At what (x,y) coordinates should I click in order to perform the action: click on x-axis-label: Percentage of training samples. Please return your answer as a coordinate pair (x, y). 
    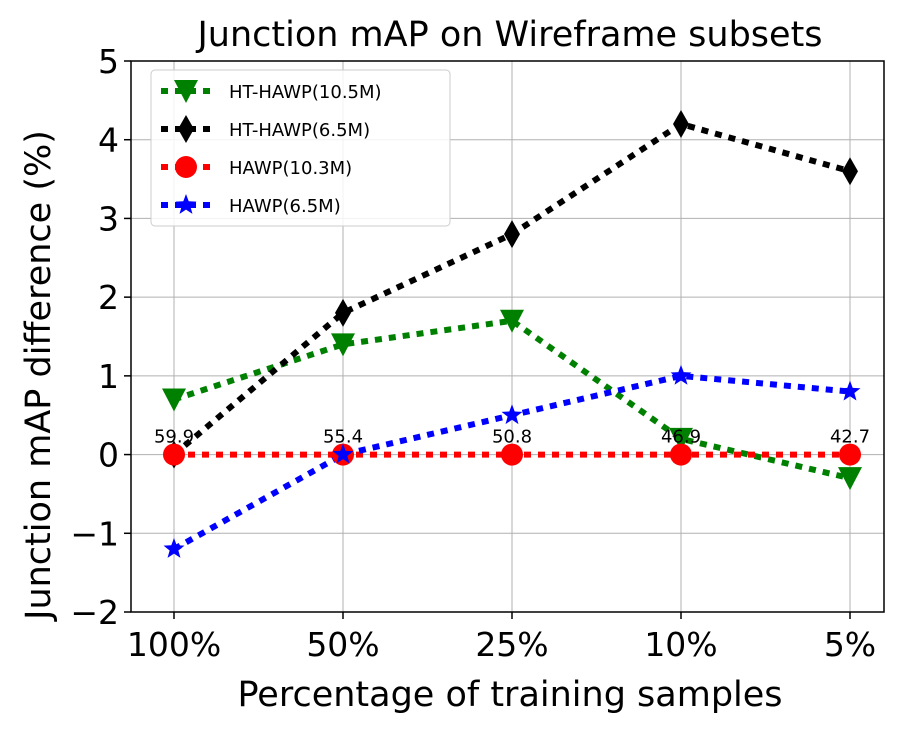
    Looking at the image, I should click on (509, 695).